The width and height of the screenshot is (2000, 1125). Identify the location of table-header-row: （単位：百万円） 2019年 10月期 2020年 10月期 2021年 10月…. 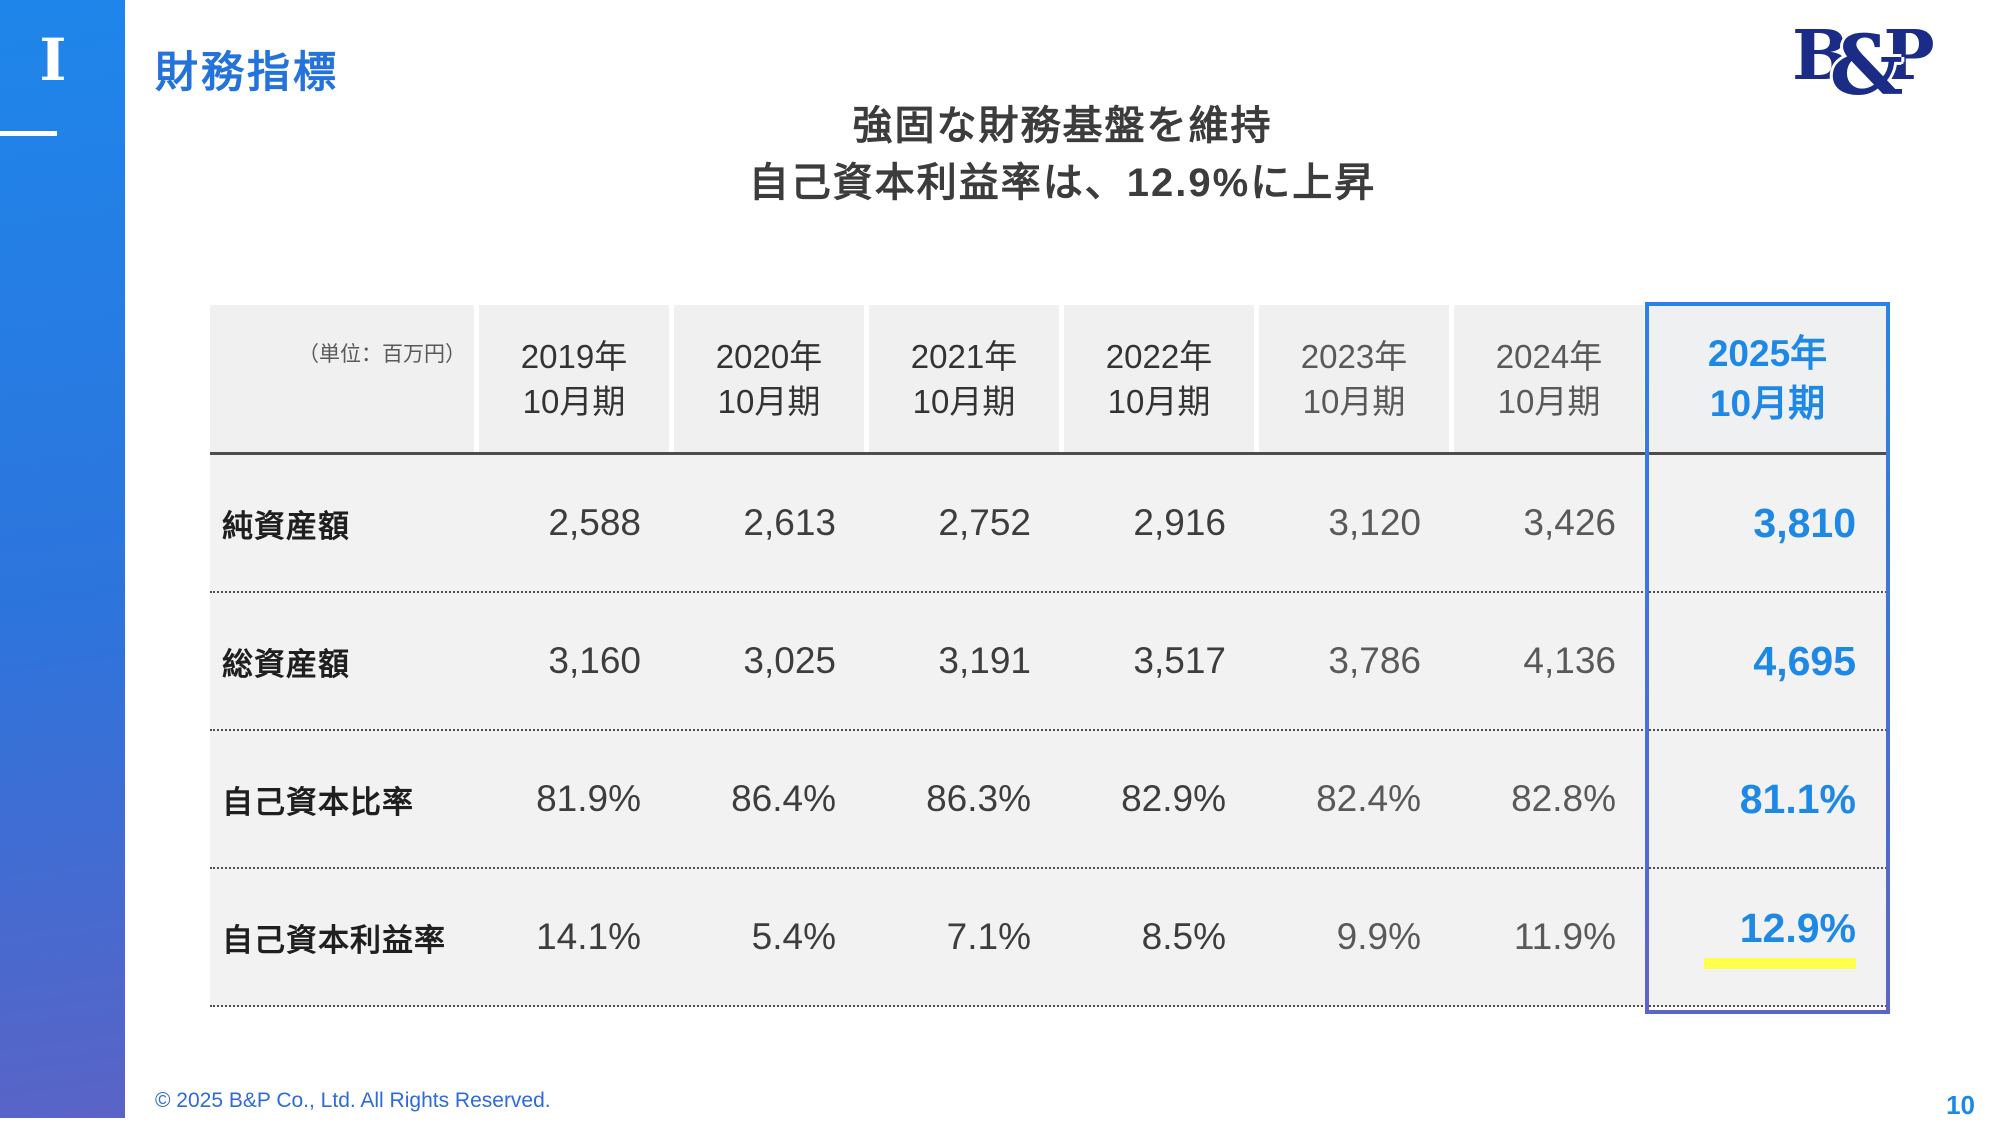
(1050, 378).